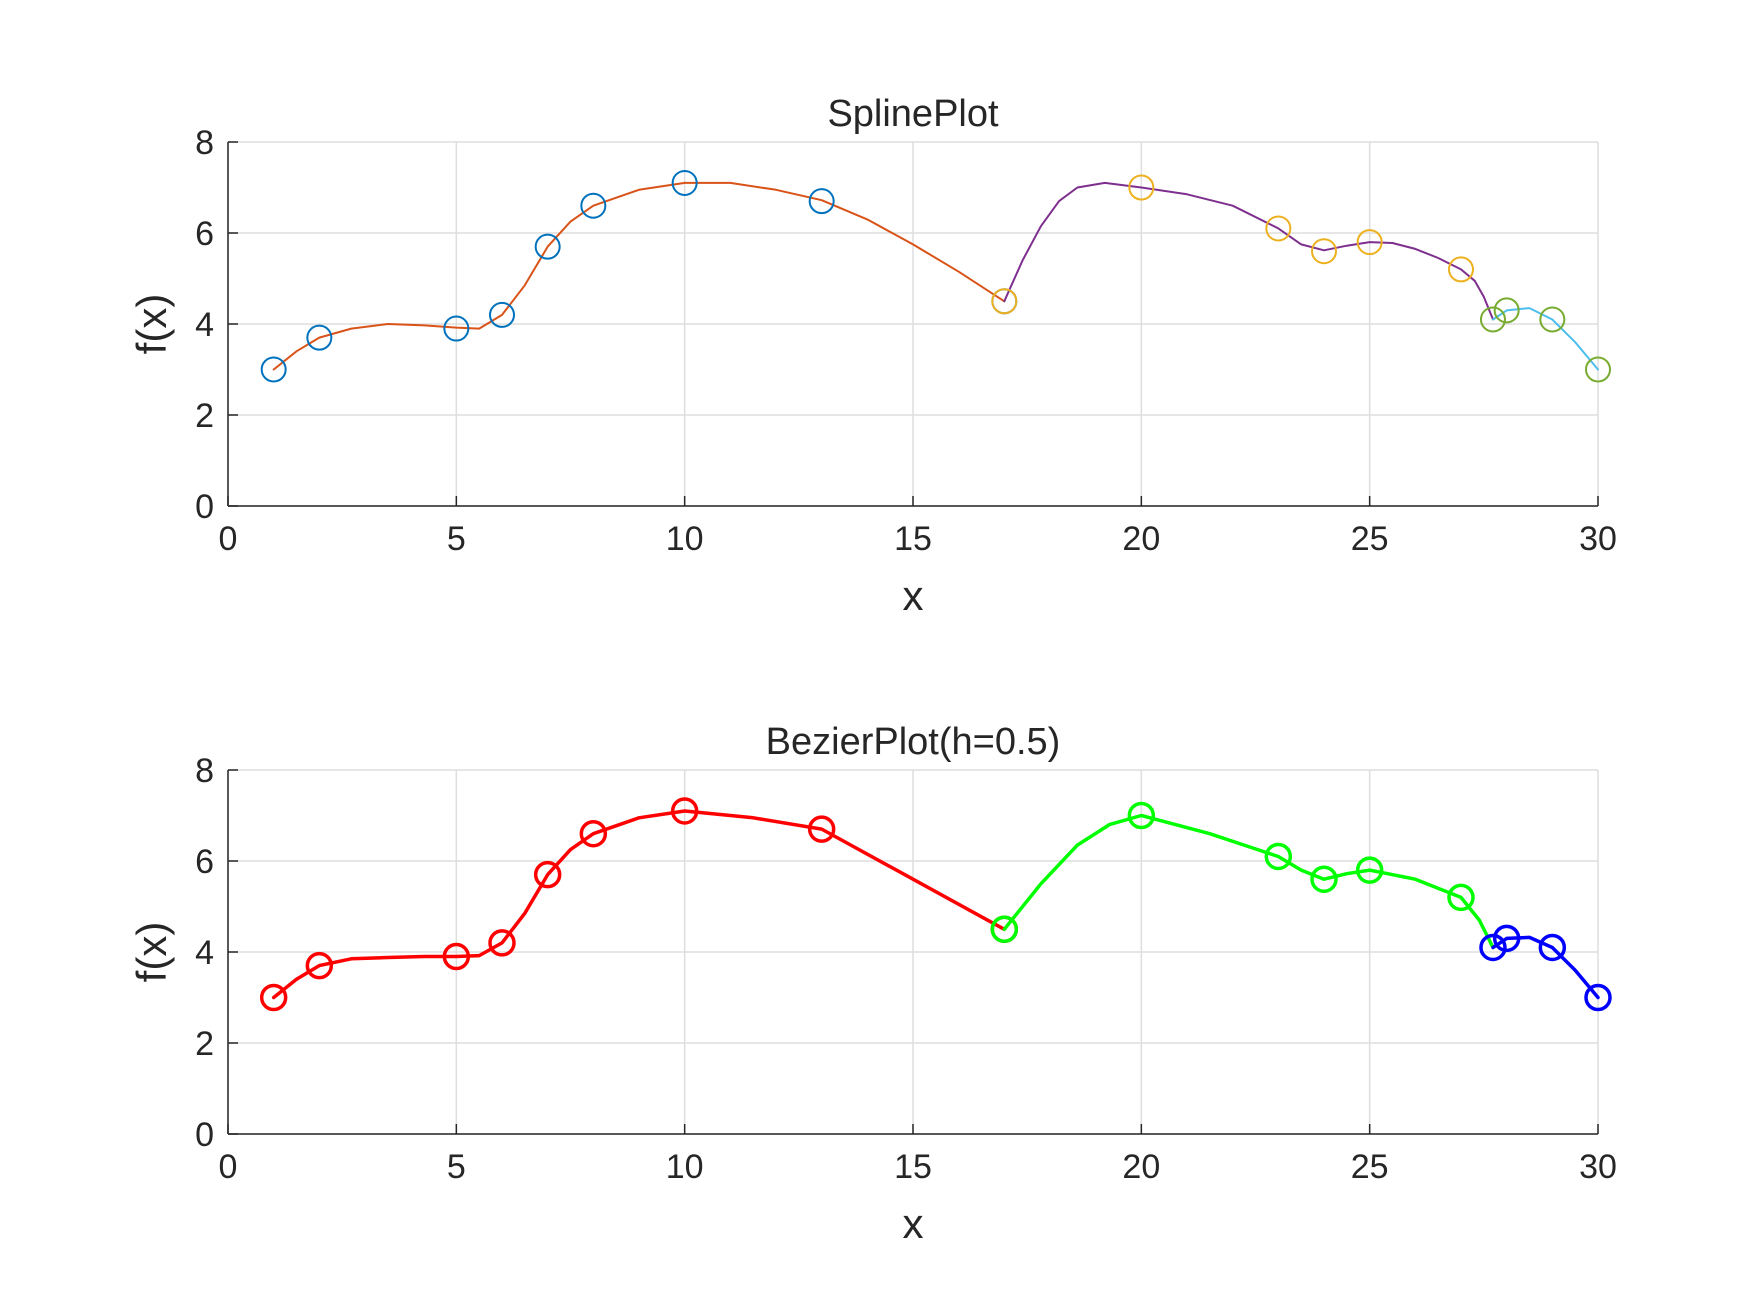  What do you see at coordinates (913, 742) in the screenshot?
I see `chart-title: BezierPlot(h=0.5)` at bounding box center [913, 742].